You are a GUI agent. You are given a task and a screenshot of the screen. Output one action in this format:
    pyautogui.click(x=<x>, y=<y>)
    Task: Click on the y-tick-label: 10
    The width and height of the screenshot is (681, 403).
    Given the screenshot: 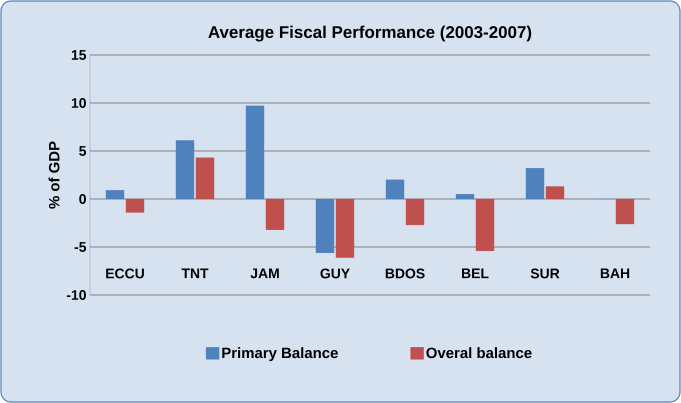 What is the action you would take?
    pyautogui.click(x=79, y=103)
    